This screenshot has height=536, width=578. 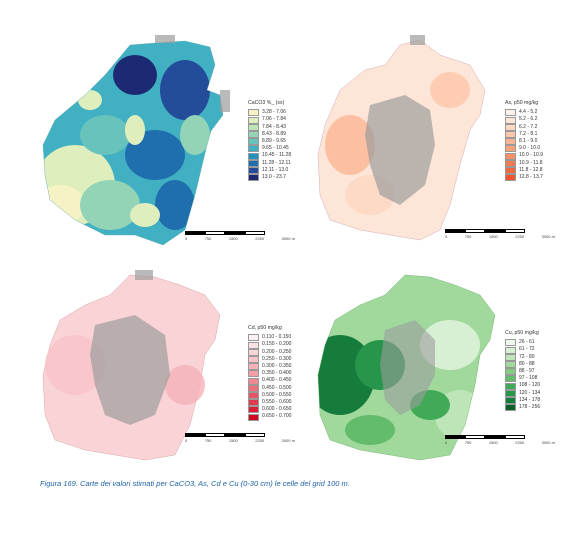 I want to click on legend-item: 7.06 - 7.84, so click(x=269, y=120).